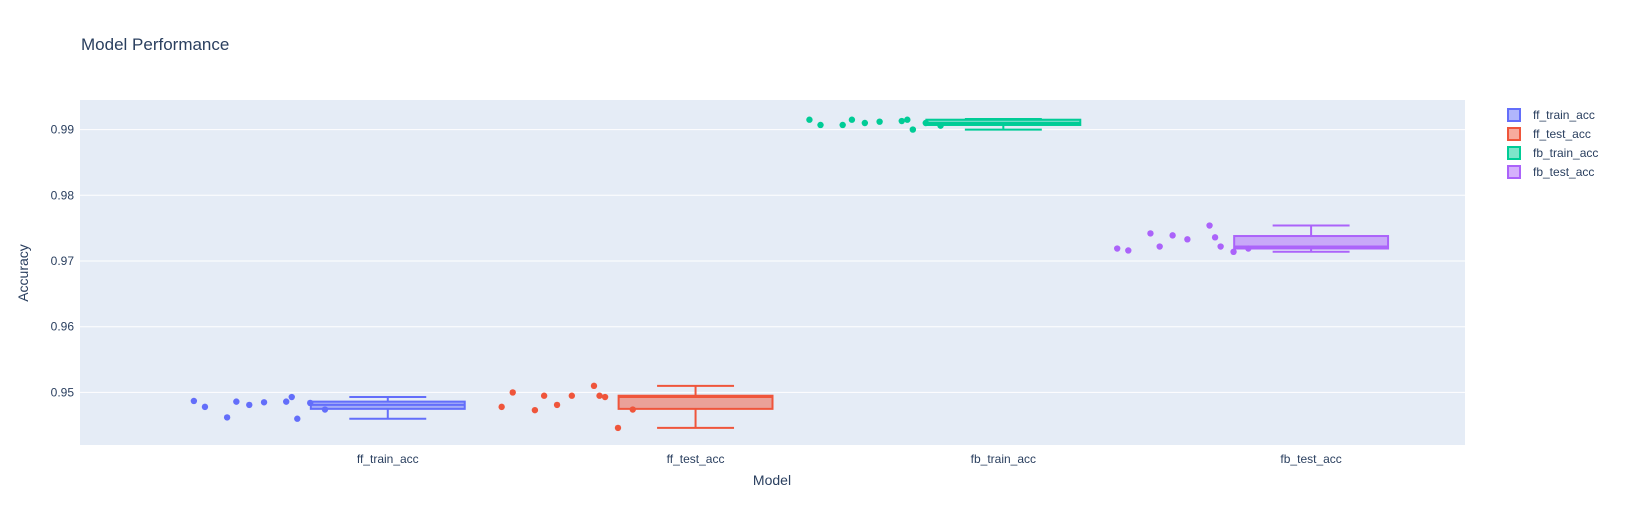 Image resolution: width=1625 pixels, height=525 pixels. Describe the element at coordinates (63, 130) in the screenshot. I see `y-tick-label: 0.99` at that location.